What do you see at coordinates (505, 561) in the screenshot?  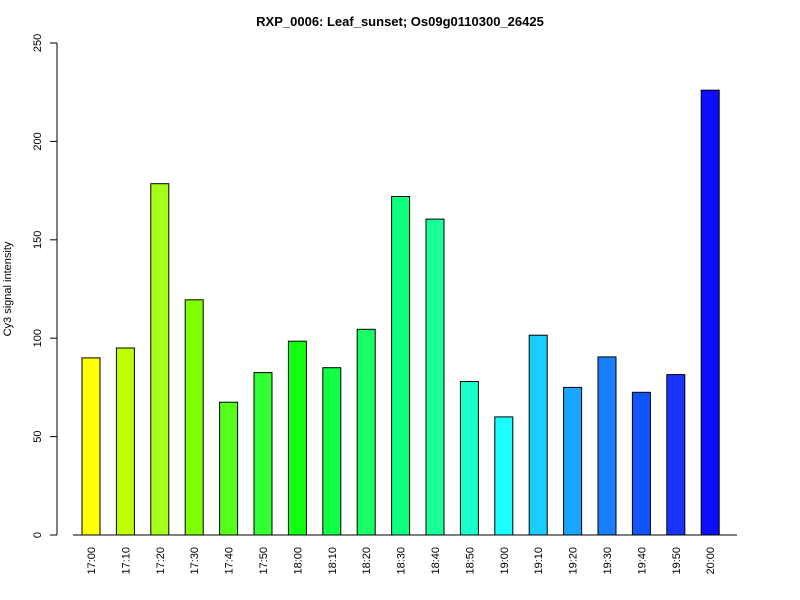 I see `x-tick-label: 19:00` at bounding box center [505, 561].